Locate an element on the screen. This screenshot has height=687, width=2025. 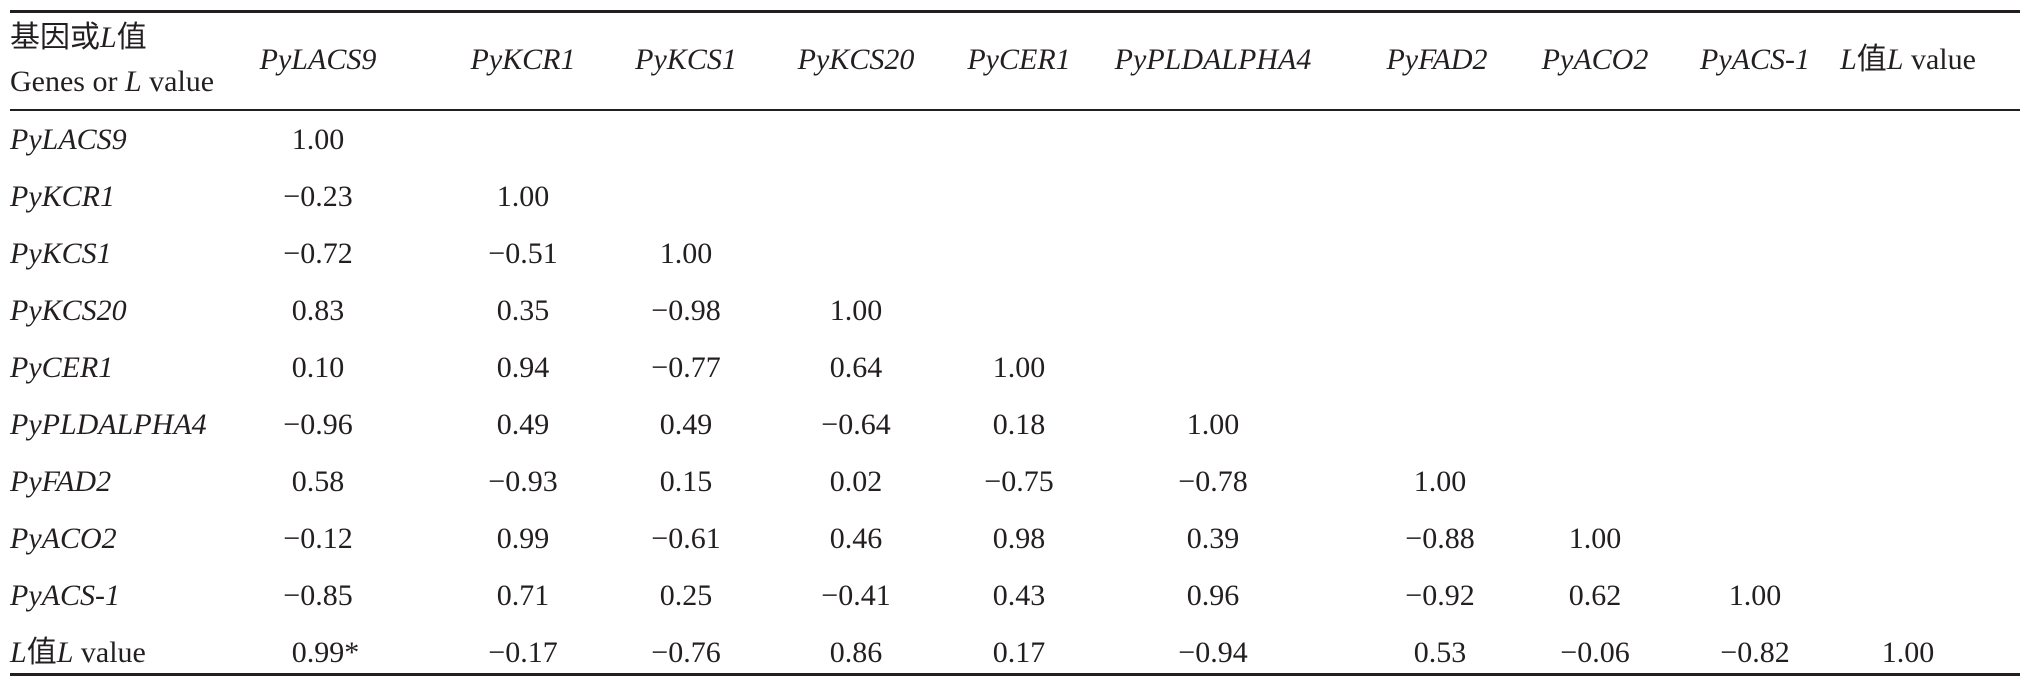
row-label: PyLACS9 is located at coordinates (68, 139).